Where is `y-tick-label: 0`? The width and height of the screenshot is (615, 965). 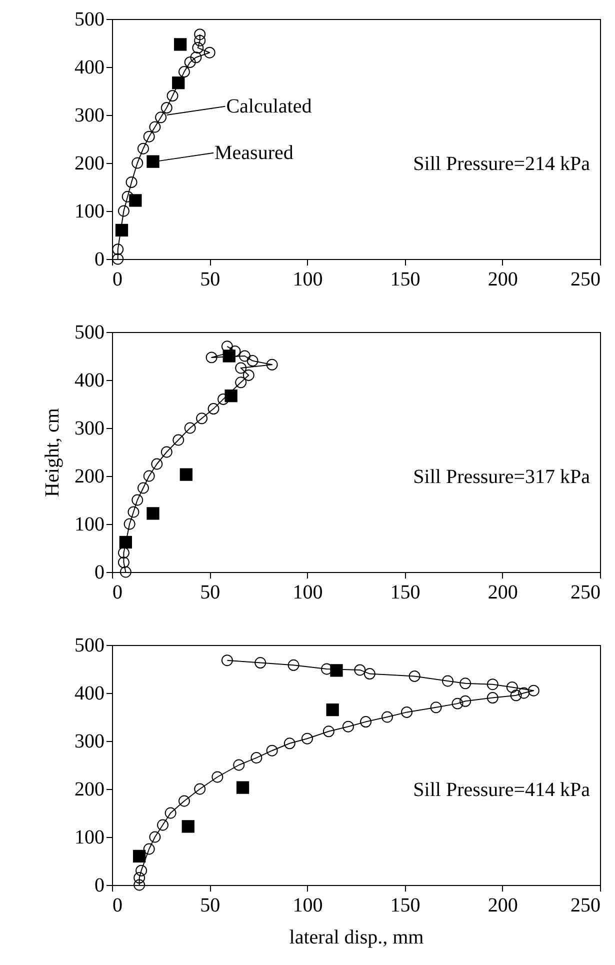 y-tick-label: 0 is located at coordinates (99, 259).